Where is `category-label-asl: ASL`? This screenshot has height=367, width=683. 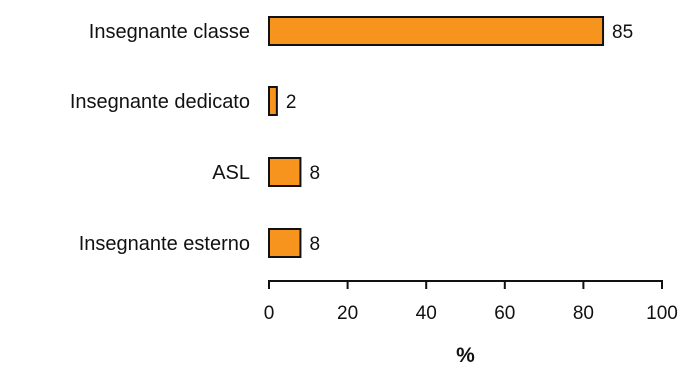
category-label-asl: ASL is located at coordinates (231, 173).